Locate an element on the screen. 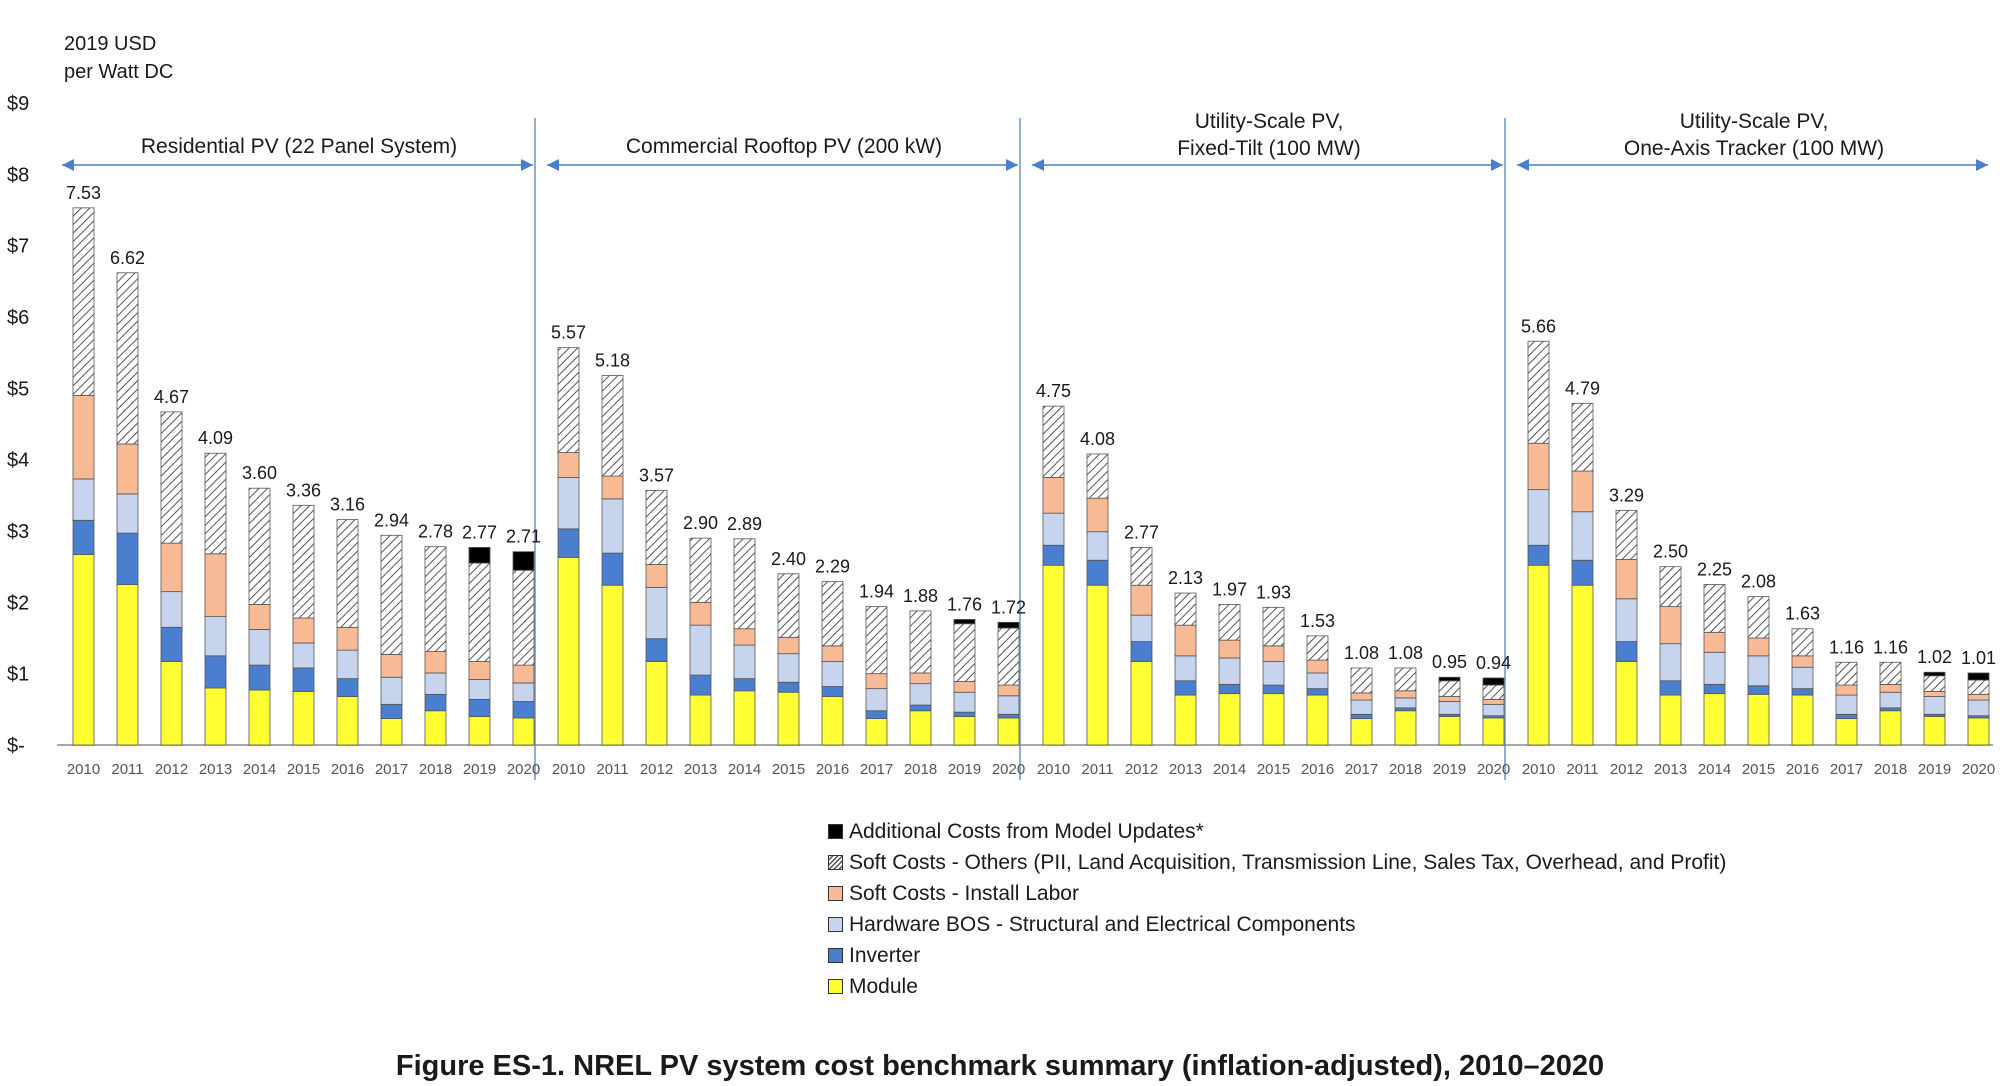  bar-total-label: 0.95 is located at coordinates (1449, 662).